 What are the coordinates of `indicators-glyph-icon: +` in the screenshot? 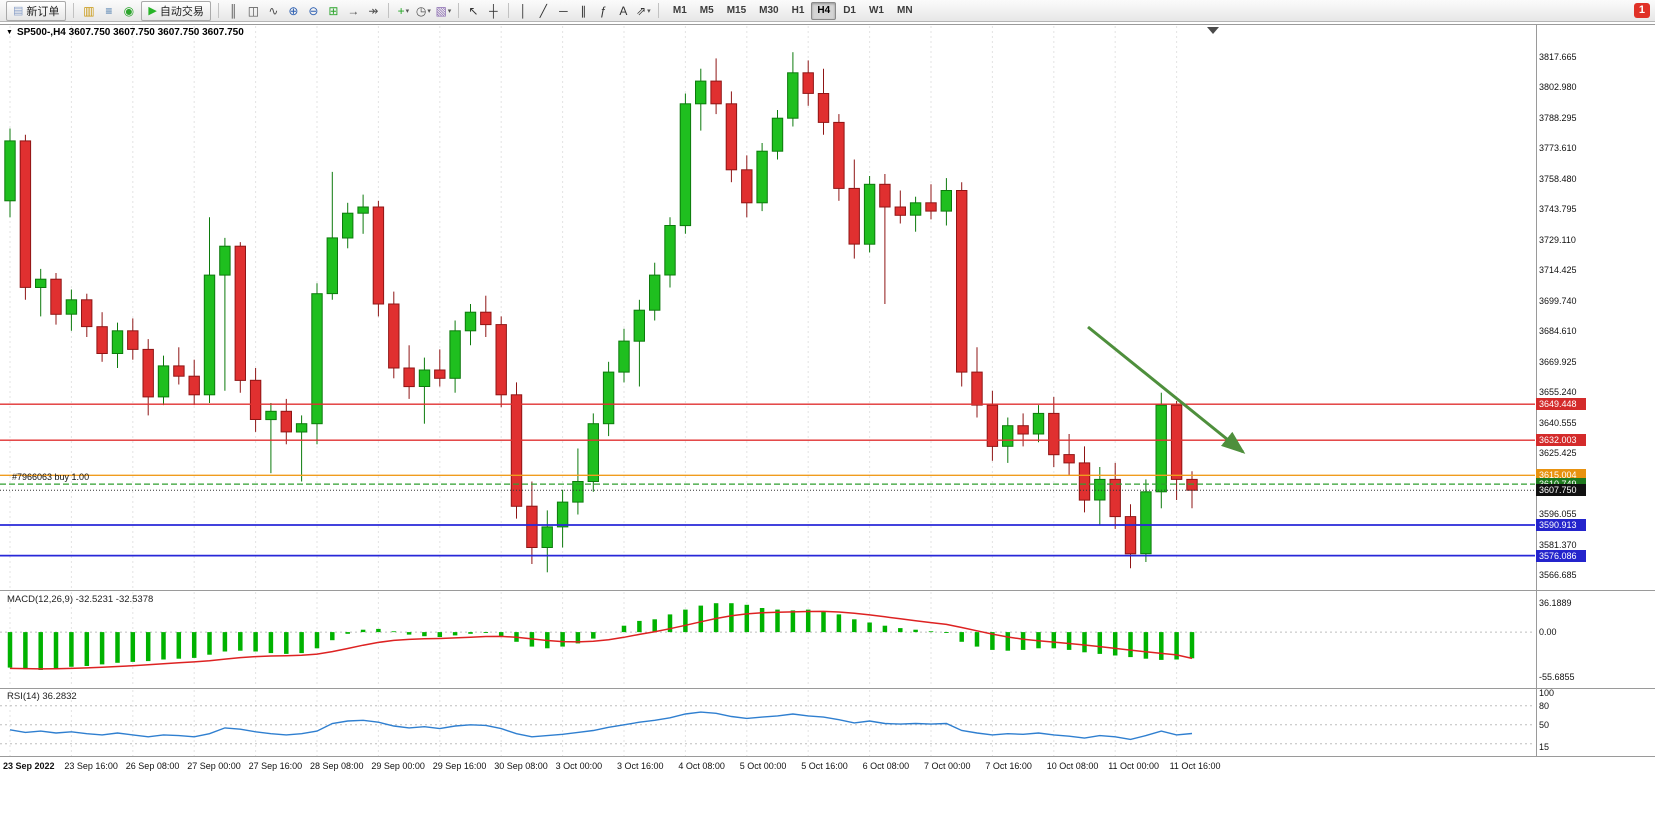 It's located at (401, 10).